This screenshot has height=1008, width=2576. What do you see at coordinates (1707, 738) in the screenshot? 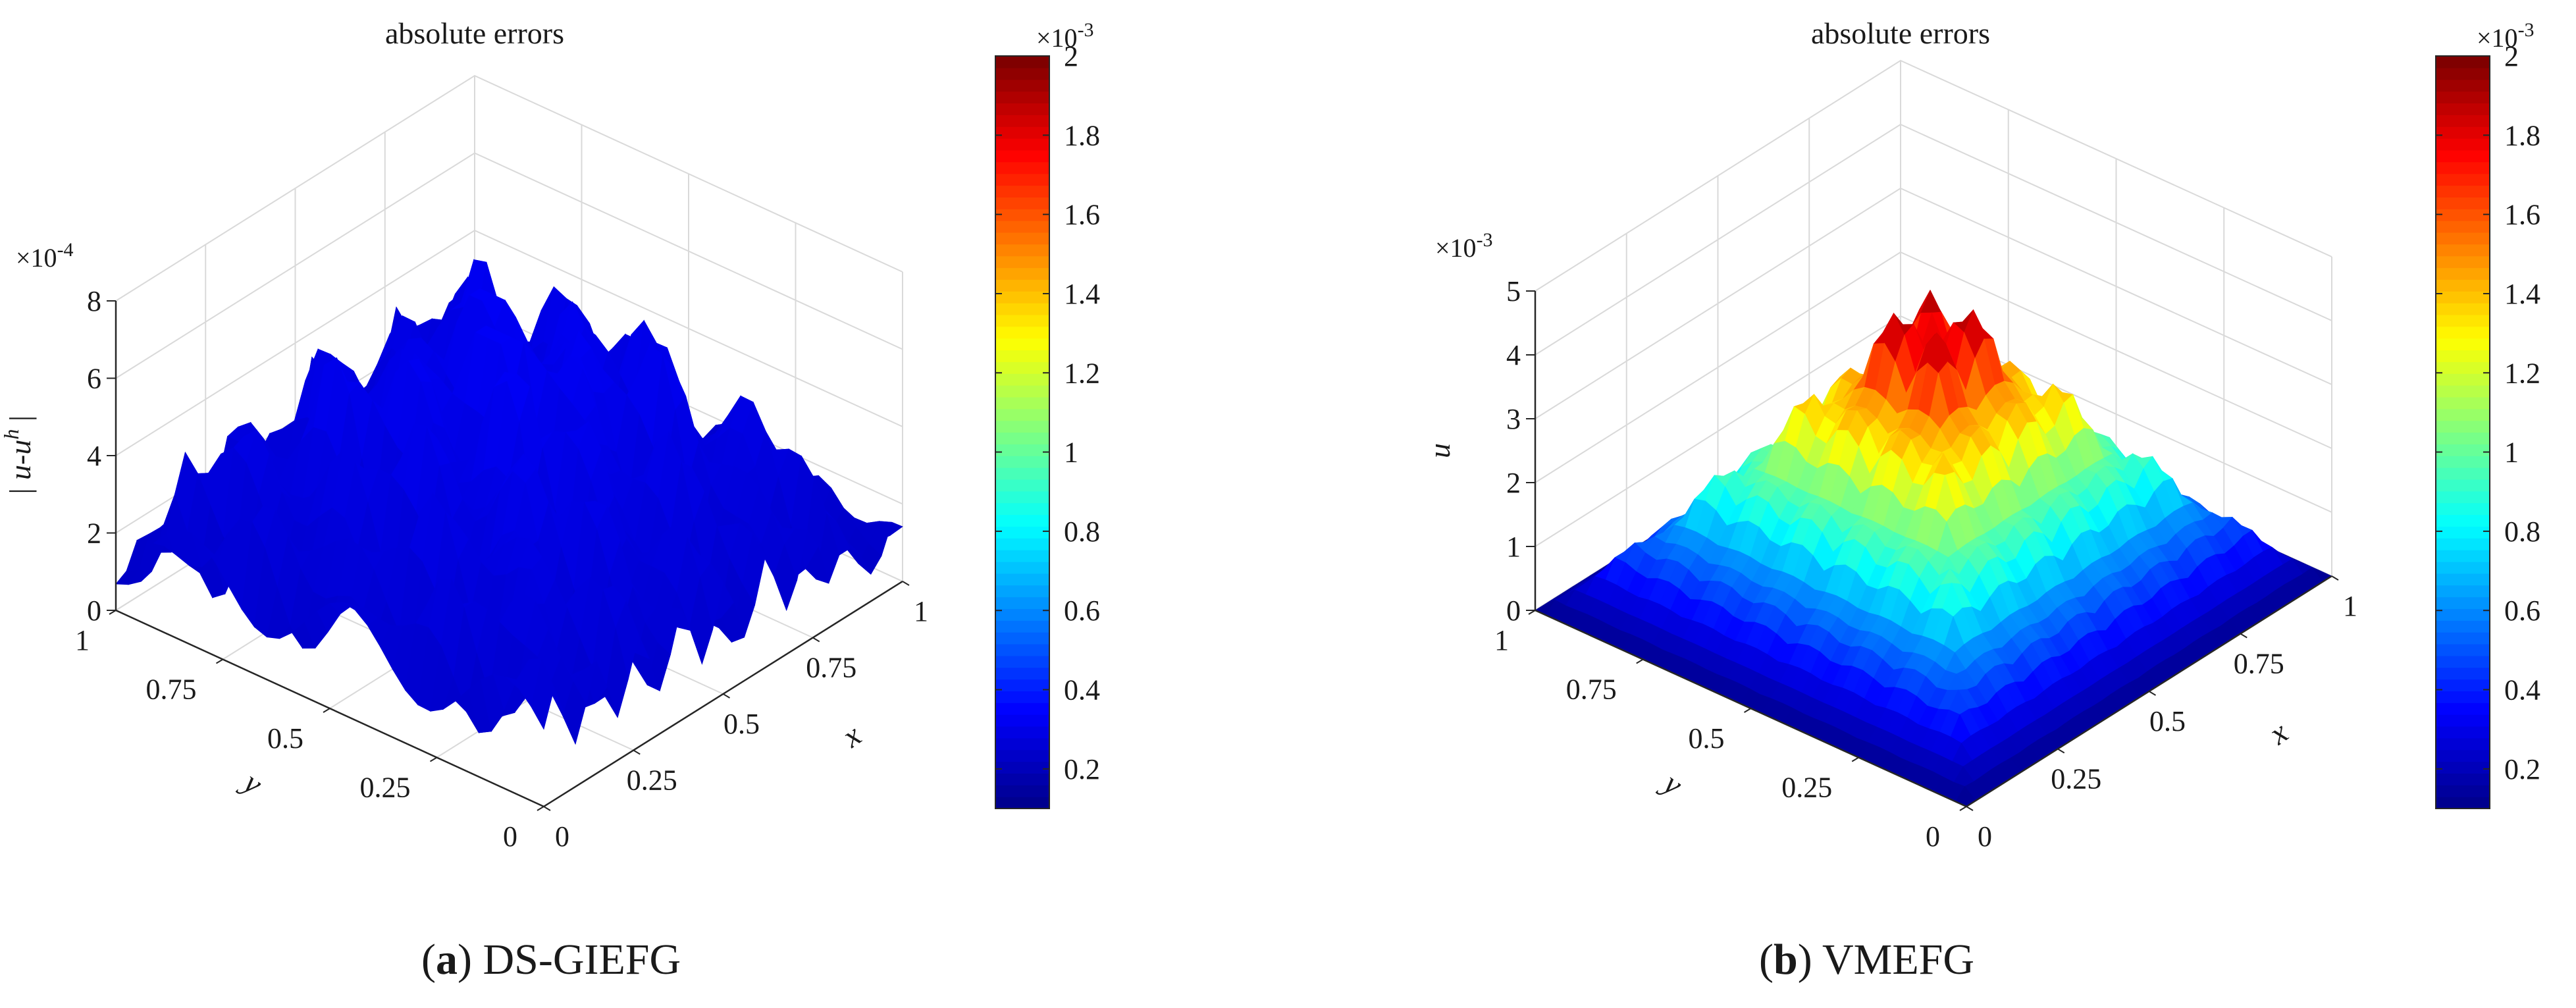
I see `y-tick-label: 0.5` at bounding box center [1707, 738].